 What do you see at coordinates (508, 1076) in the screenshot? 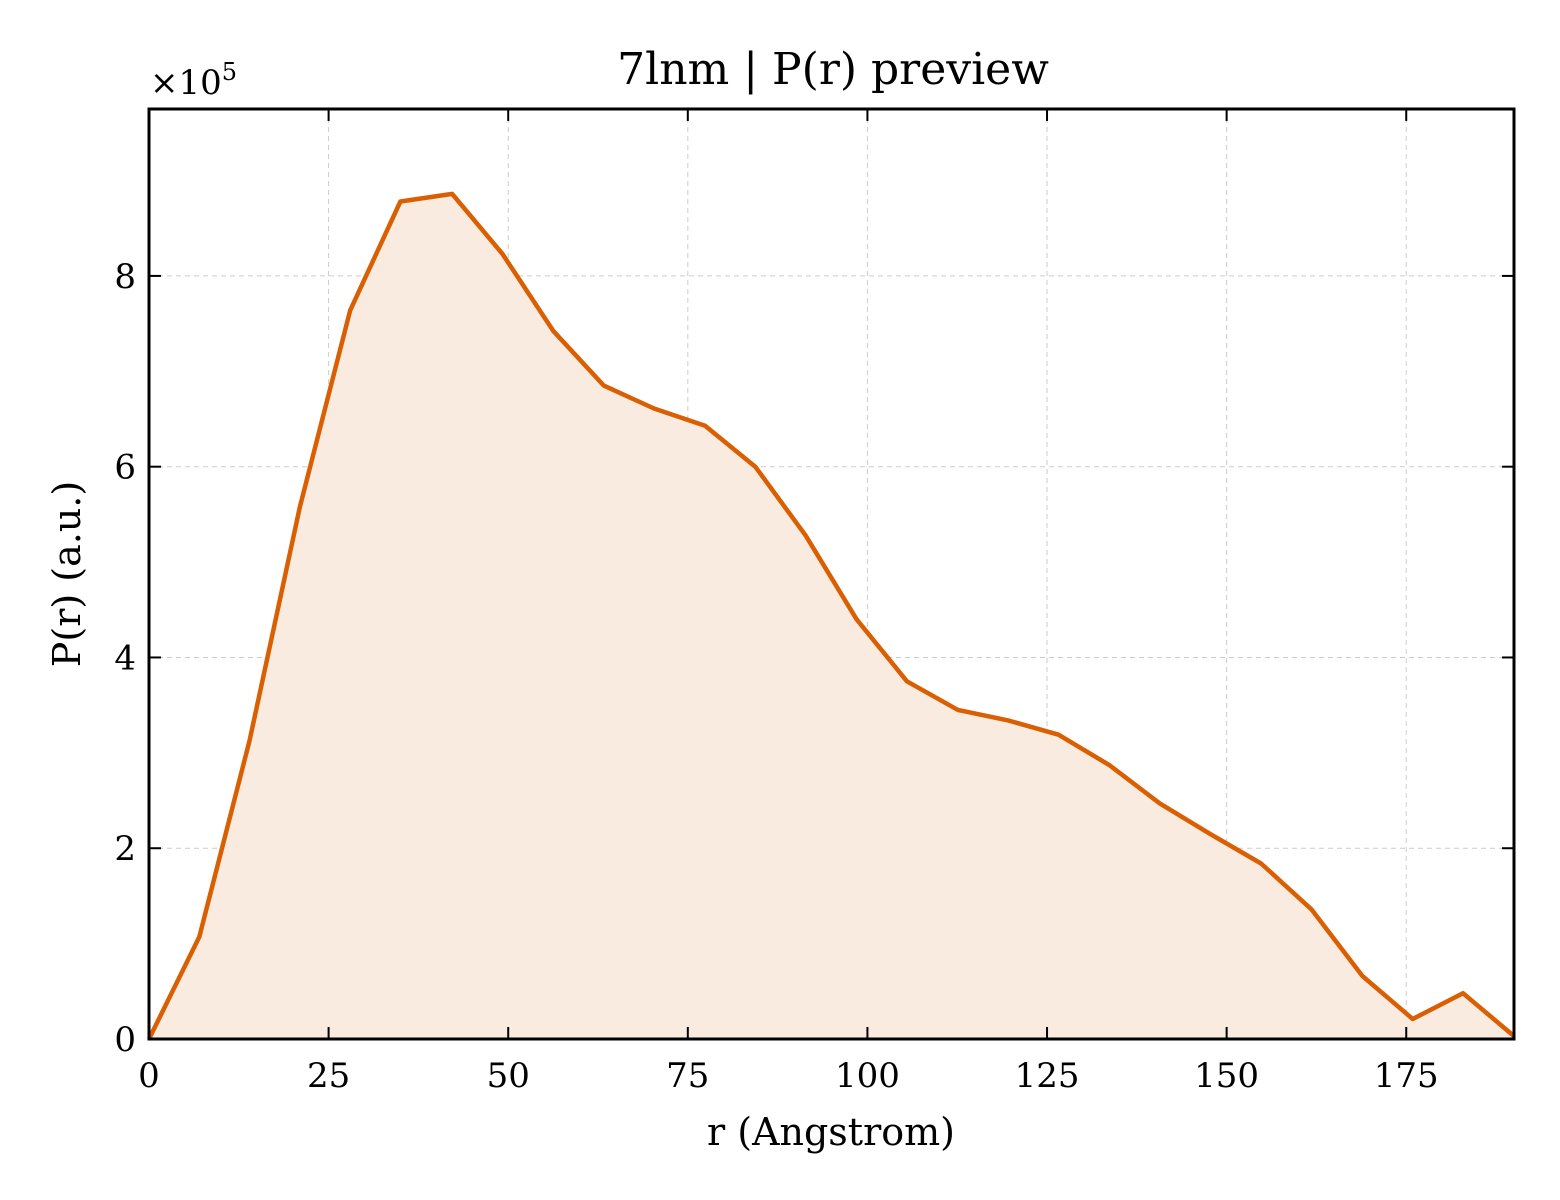
I see `x-tick-label: 50` at bounding box center [508, 1076].